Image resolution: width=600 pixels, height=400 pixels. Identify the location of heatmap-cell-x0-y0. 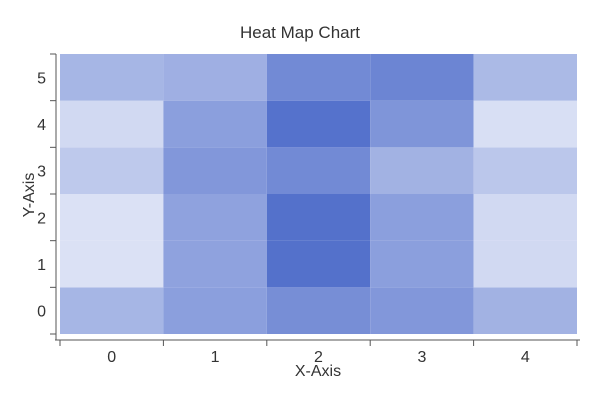
(112, 310).